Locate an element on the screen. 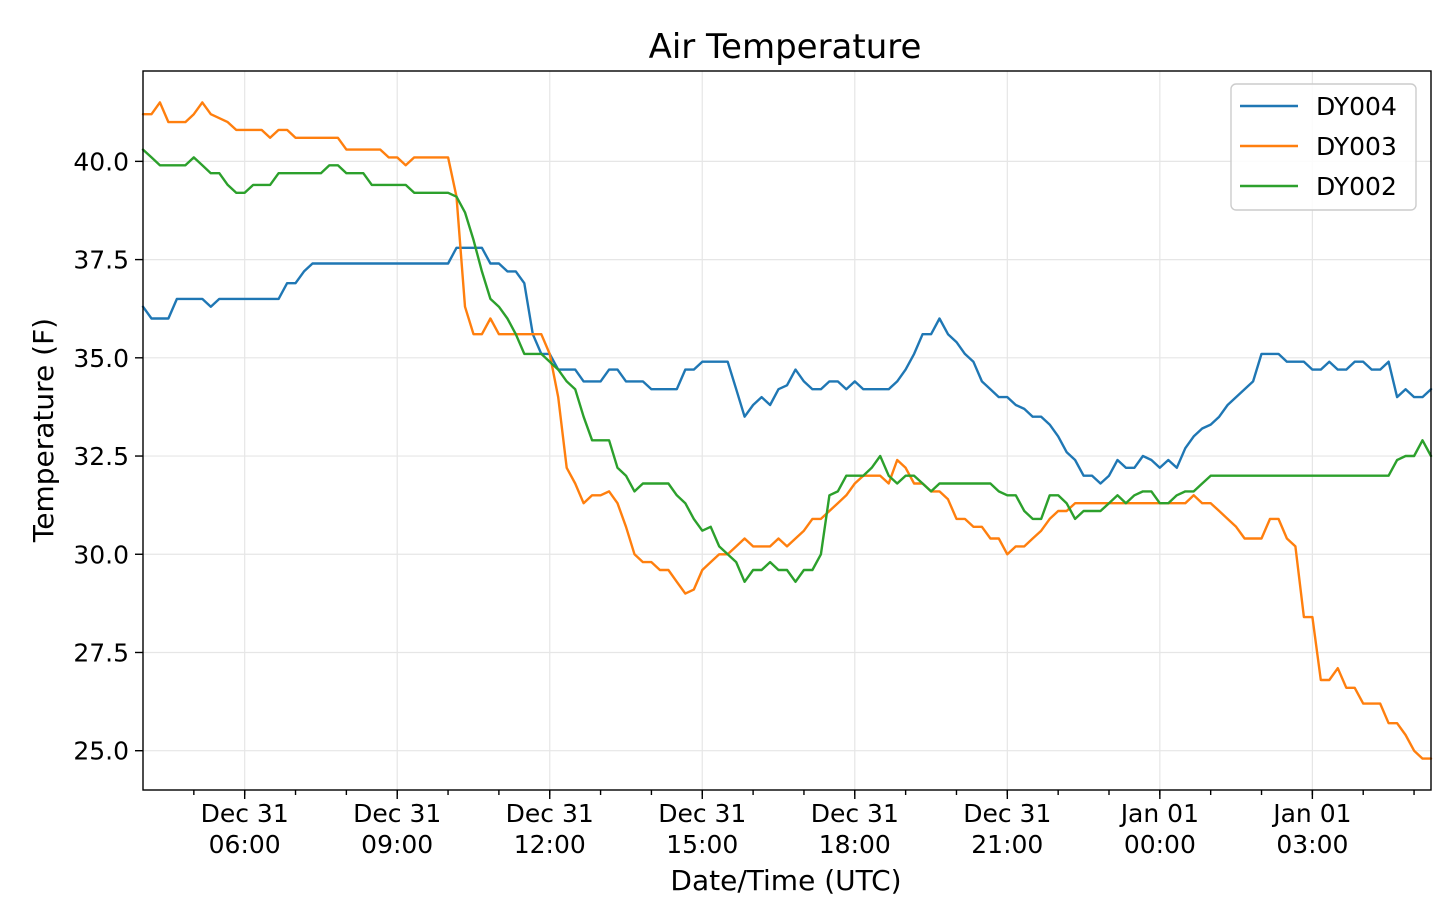 The height and width of the screenshot is (923, 1440). y-tick-label: 25.0 is located at coordinates (101, 751).